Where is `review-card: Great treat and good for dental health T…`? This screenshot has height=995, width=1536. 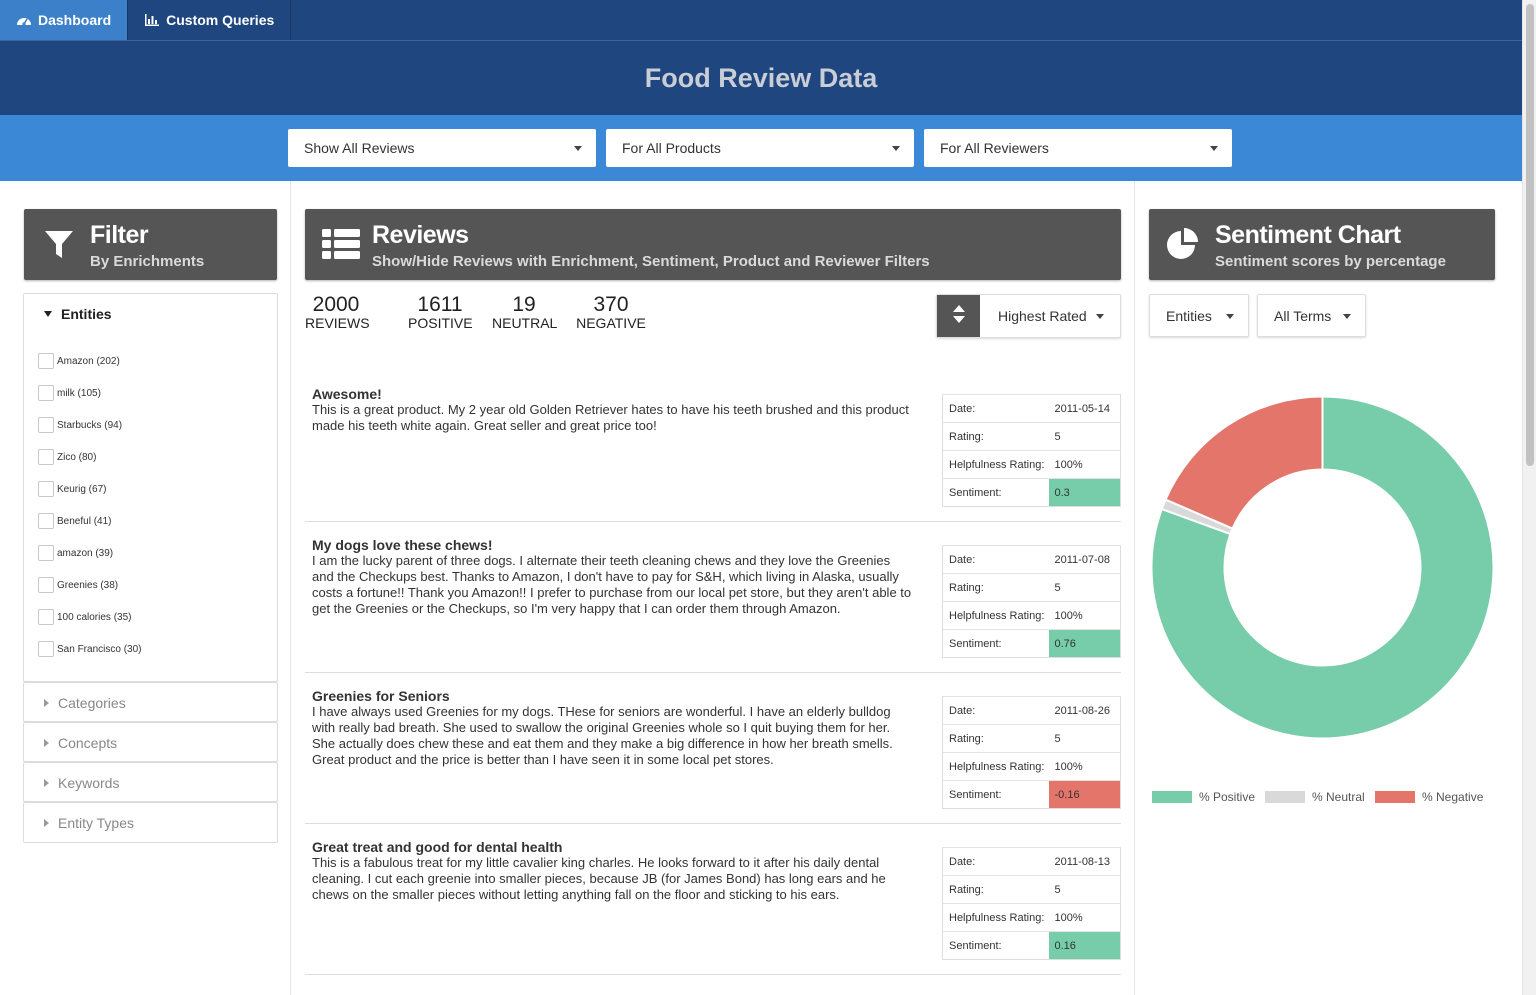 review-card: Great treat and good for dental health T… is located at coordinates (713, 899).